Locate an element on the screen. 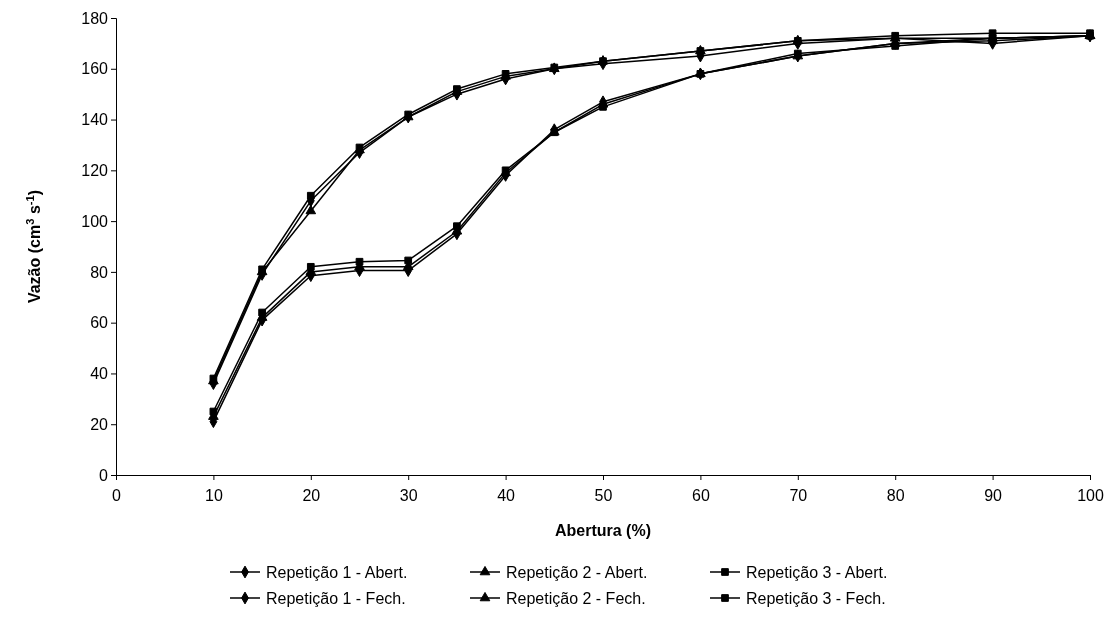 Image resolution: width=1118 pixels, height=635 pixels. x-tick-label: 80 is located at coordinates (895, 495).